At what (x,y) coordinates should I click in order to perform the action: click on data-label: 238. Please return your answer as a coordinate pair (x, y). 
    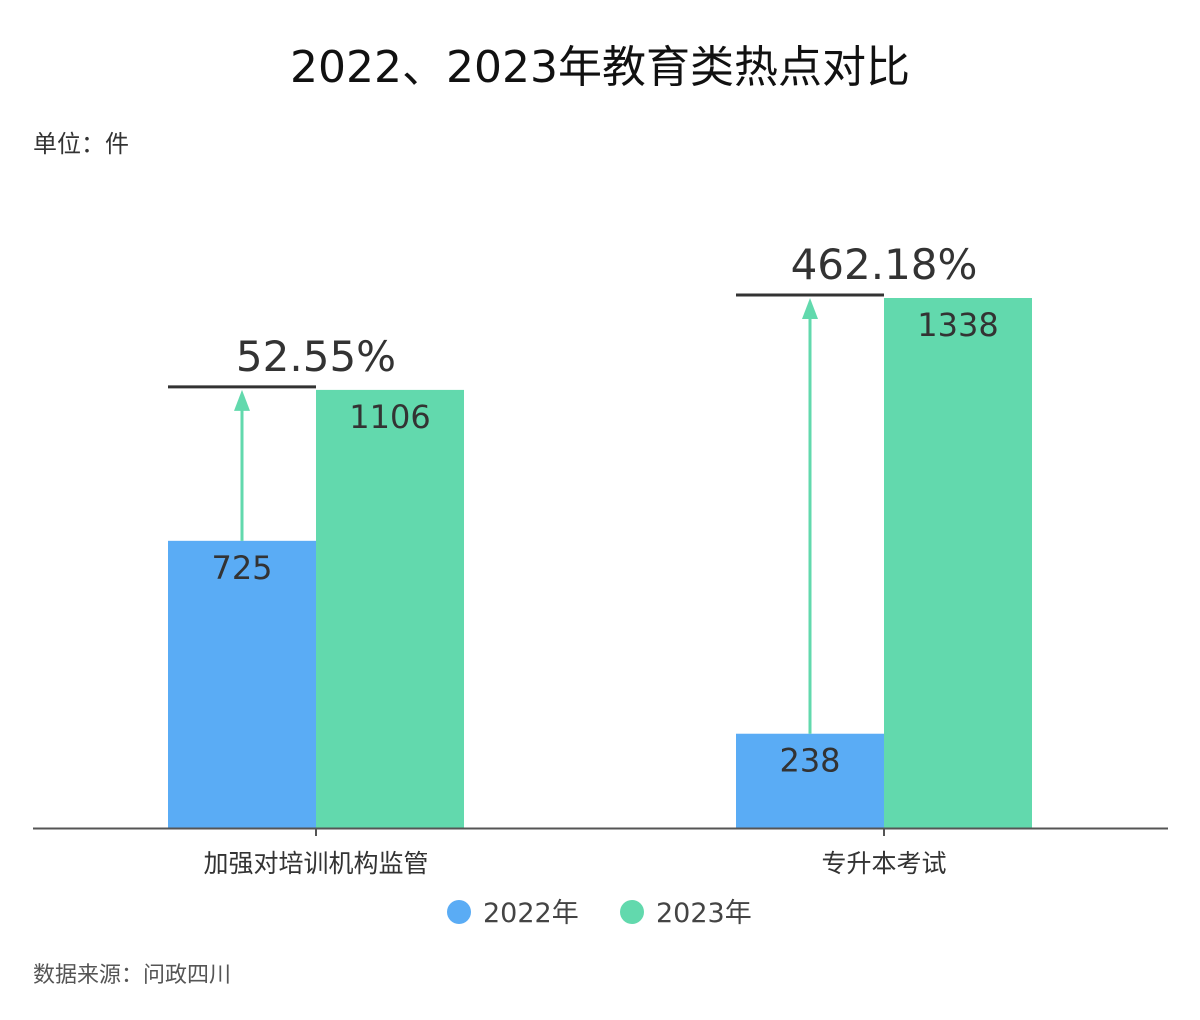
    Looking at the image, I should click on (809, 761).